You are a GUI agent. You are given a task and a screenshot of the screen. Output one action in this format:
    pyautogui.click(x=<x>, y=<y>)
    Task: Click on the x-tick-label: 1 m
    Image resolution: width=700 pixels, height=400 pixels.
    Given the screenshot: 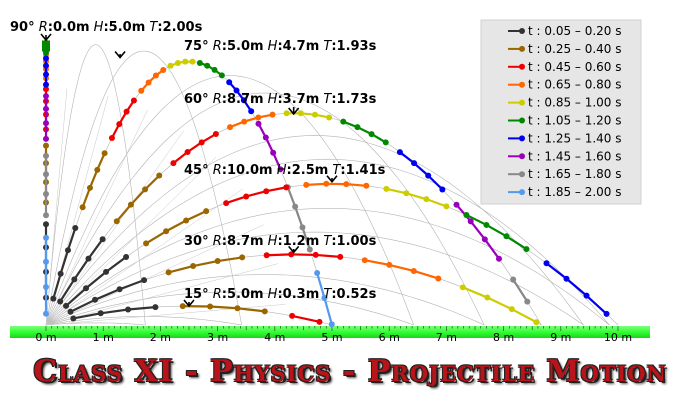 What is the action you would take?
    pyautogui.click(x=103, y=337)
    